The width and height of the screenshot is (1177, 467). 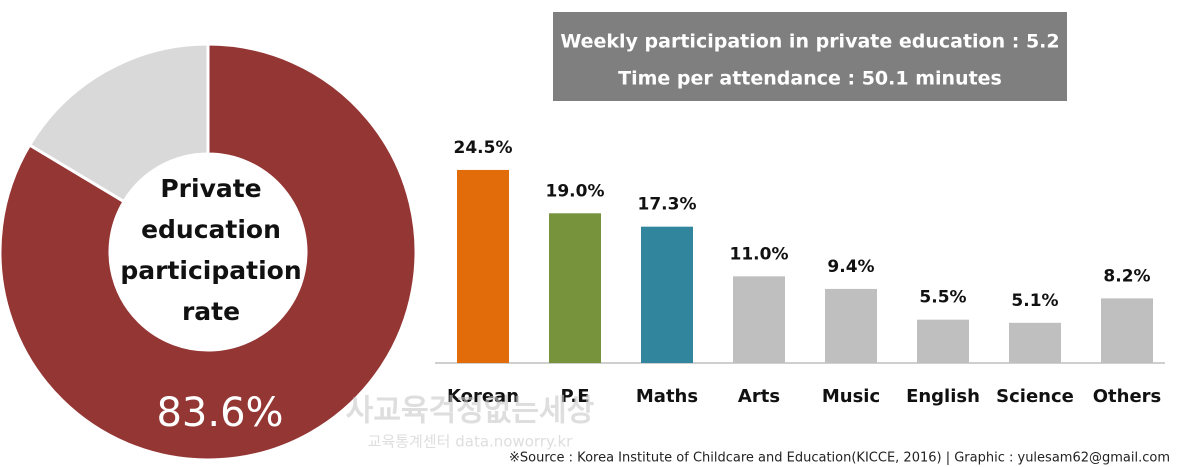 I want to click on category-label: Others, so click(x=1127, y=396).